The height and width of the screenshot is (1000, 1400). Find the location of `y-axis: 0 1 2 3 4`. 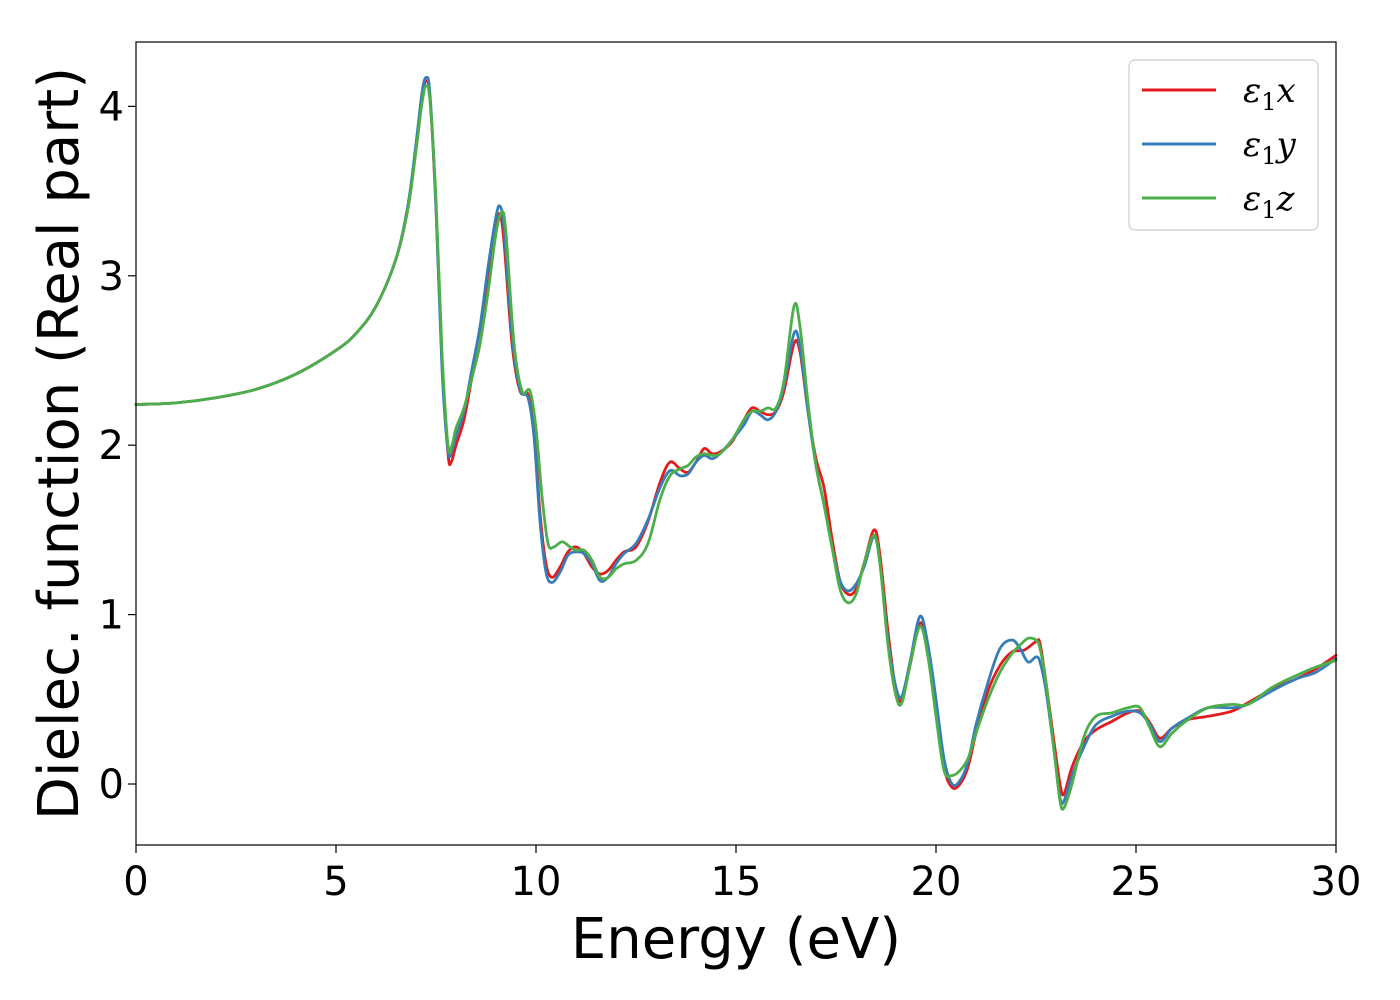

y-axis: 0 1 2 3 4 is located at coordinates (117, 446).